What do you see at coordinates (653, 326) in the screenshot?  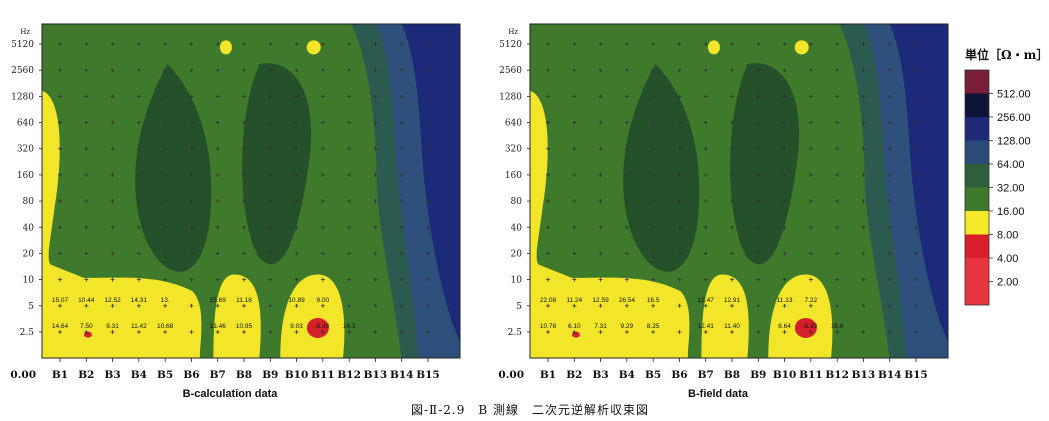 I see `right-cell-value: 8.25` at bounding box center [653, 326].